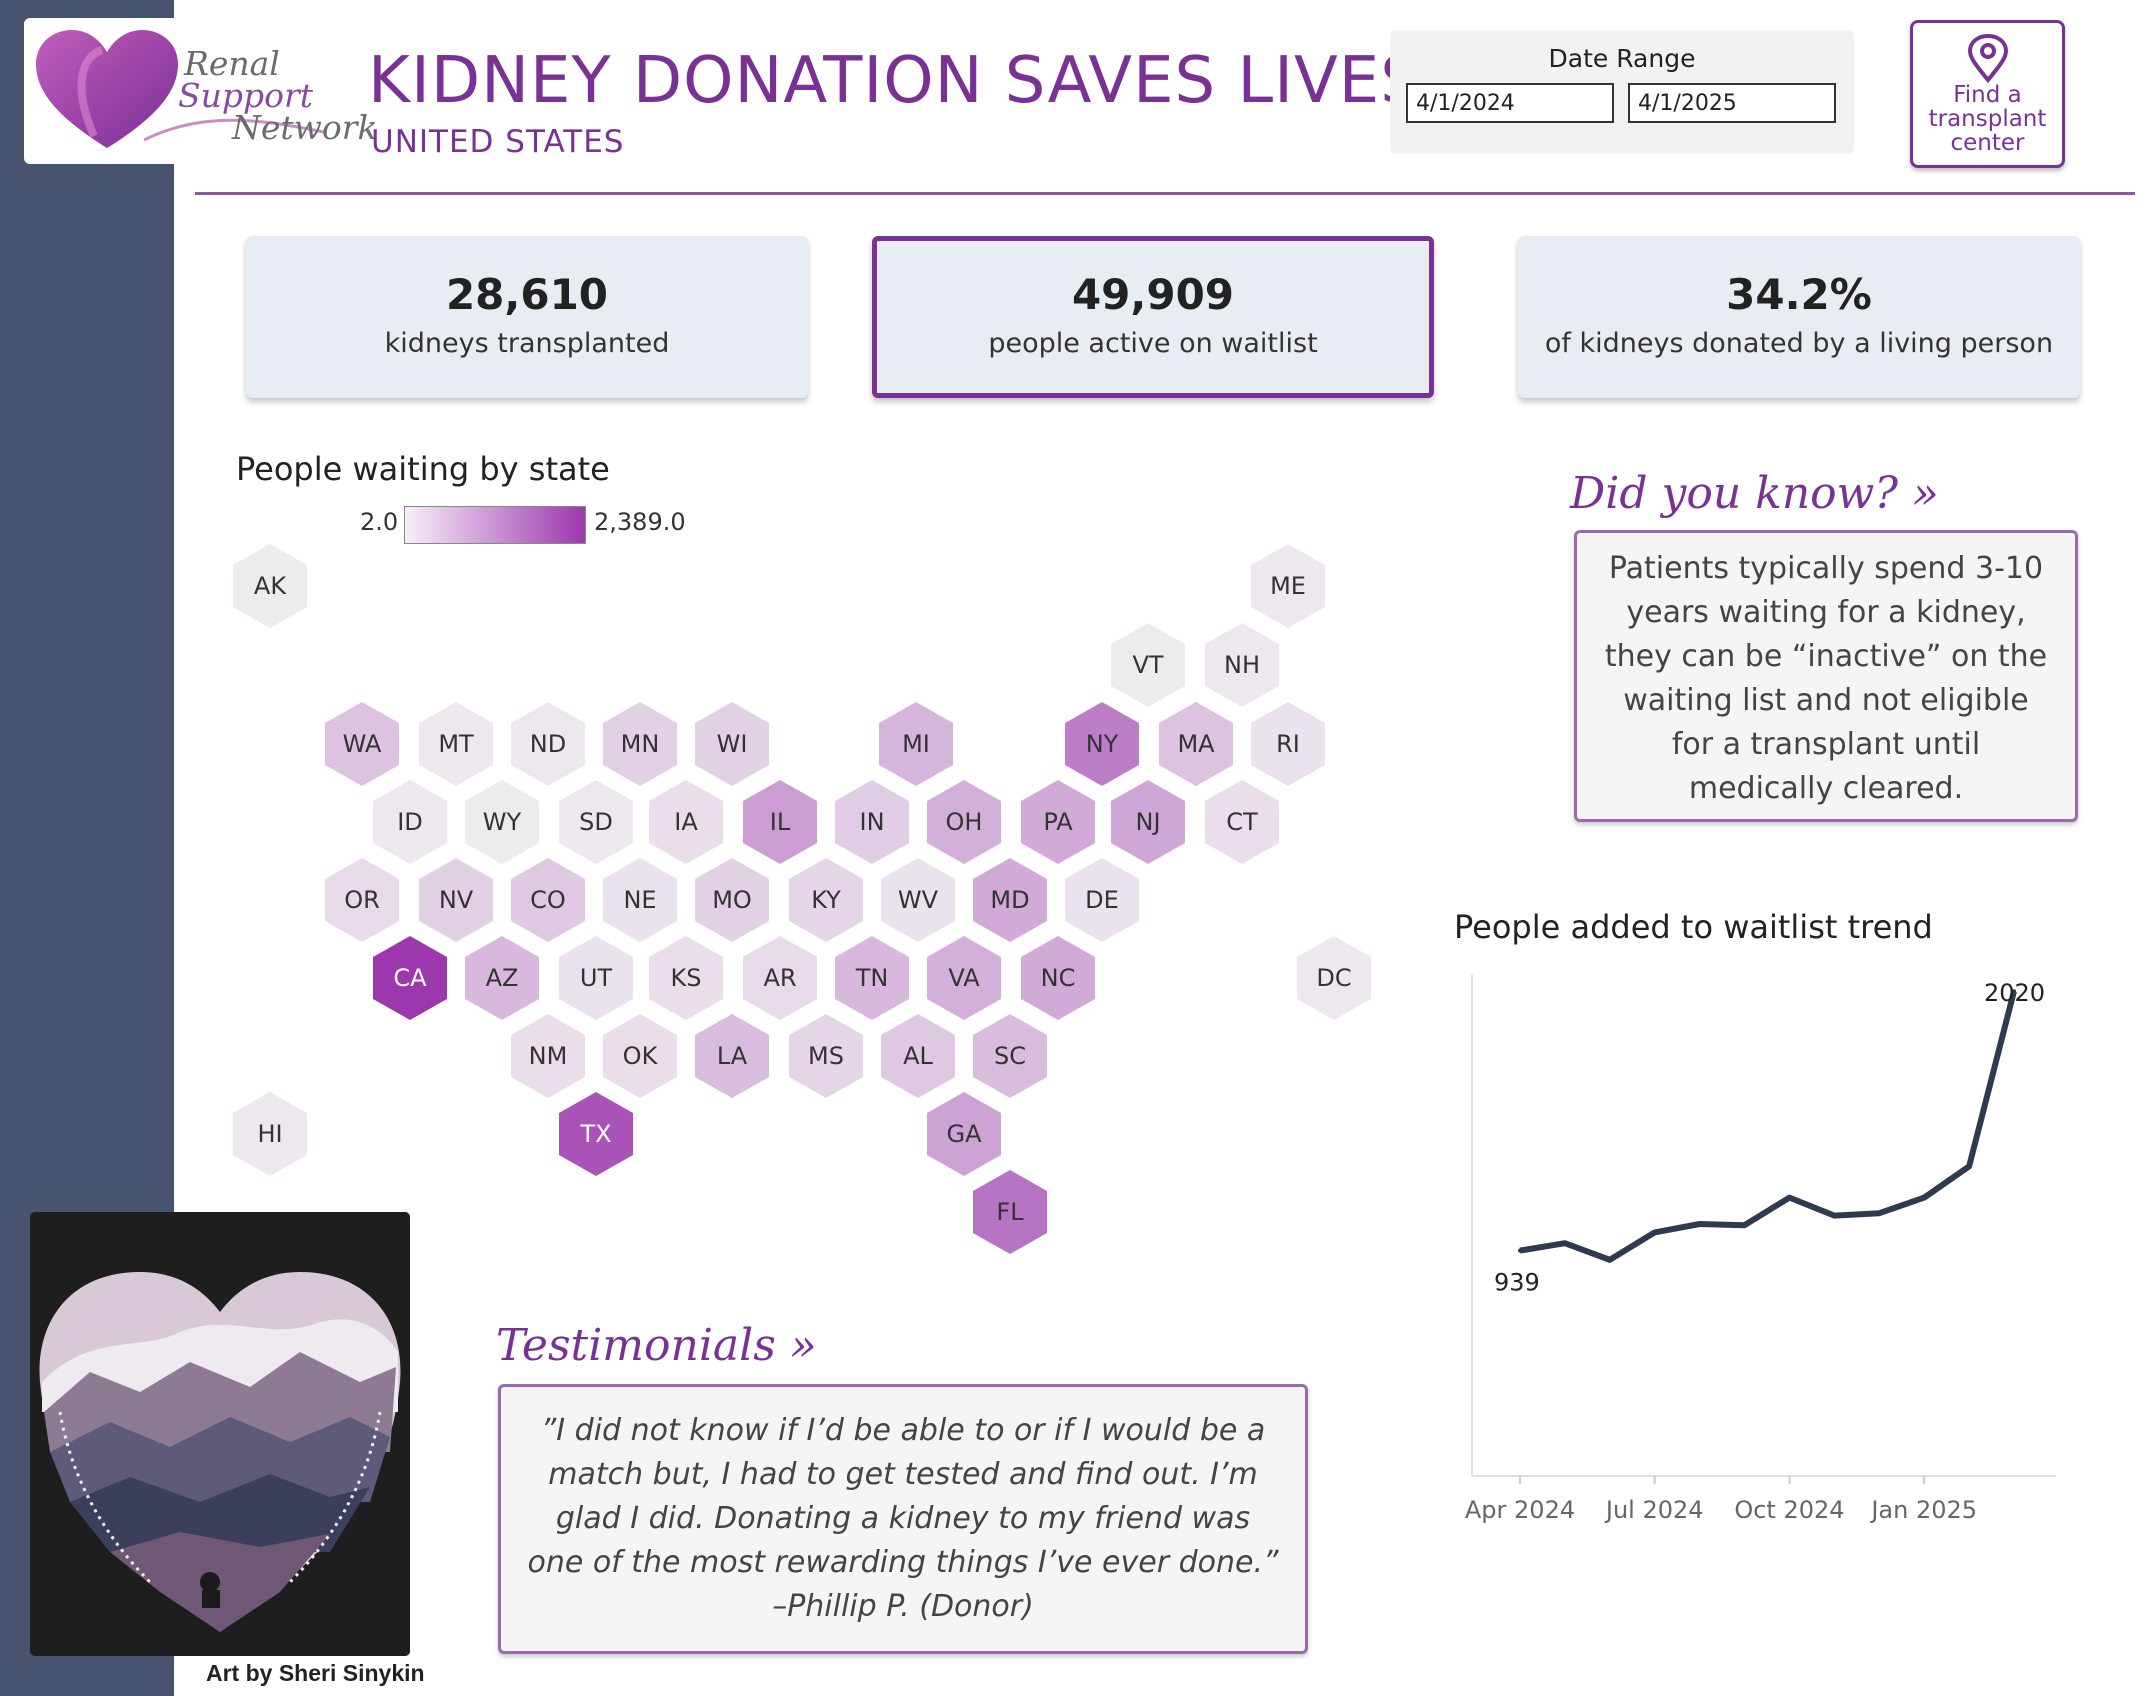 The width and height of the screenshot is (2150, 1696). I want to click on state-hex-ky: KY, so click(826, 900).